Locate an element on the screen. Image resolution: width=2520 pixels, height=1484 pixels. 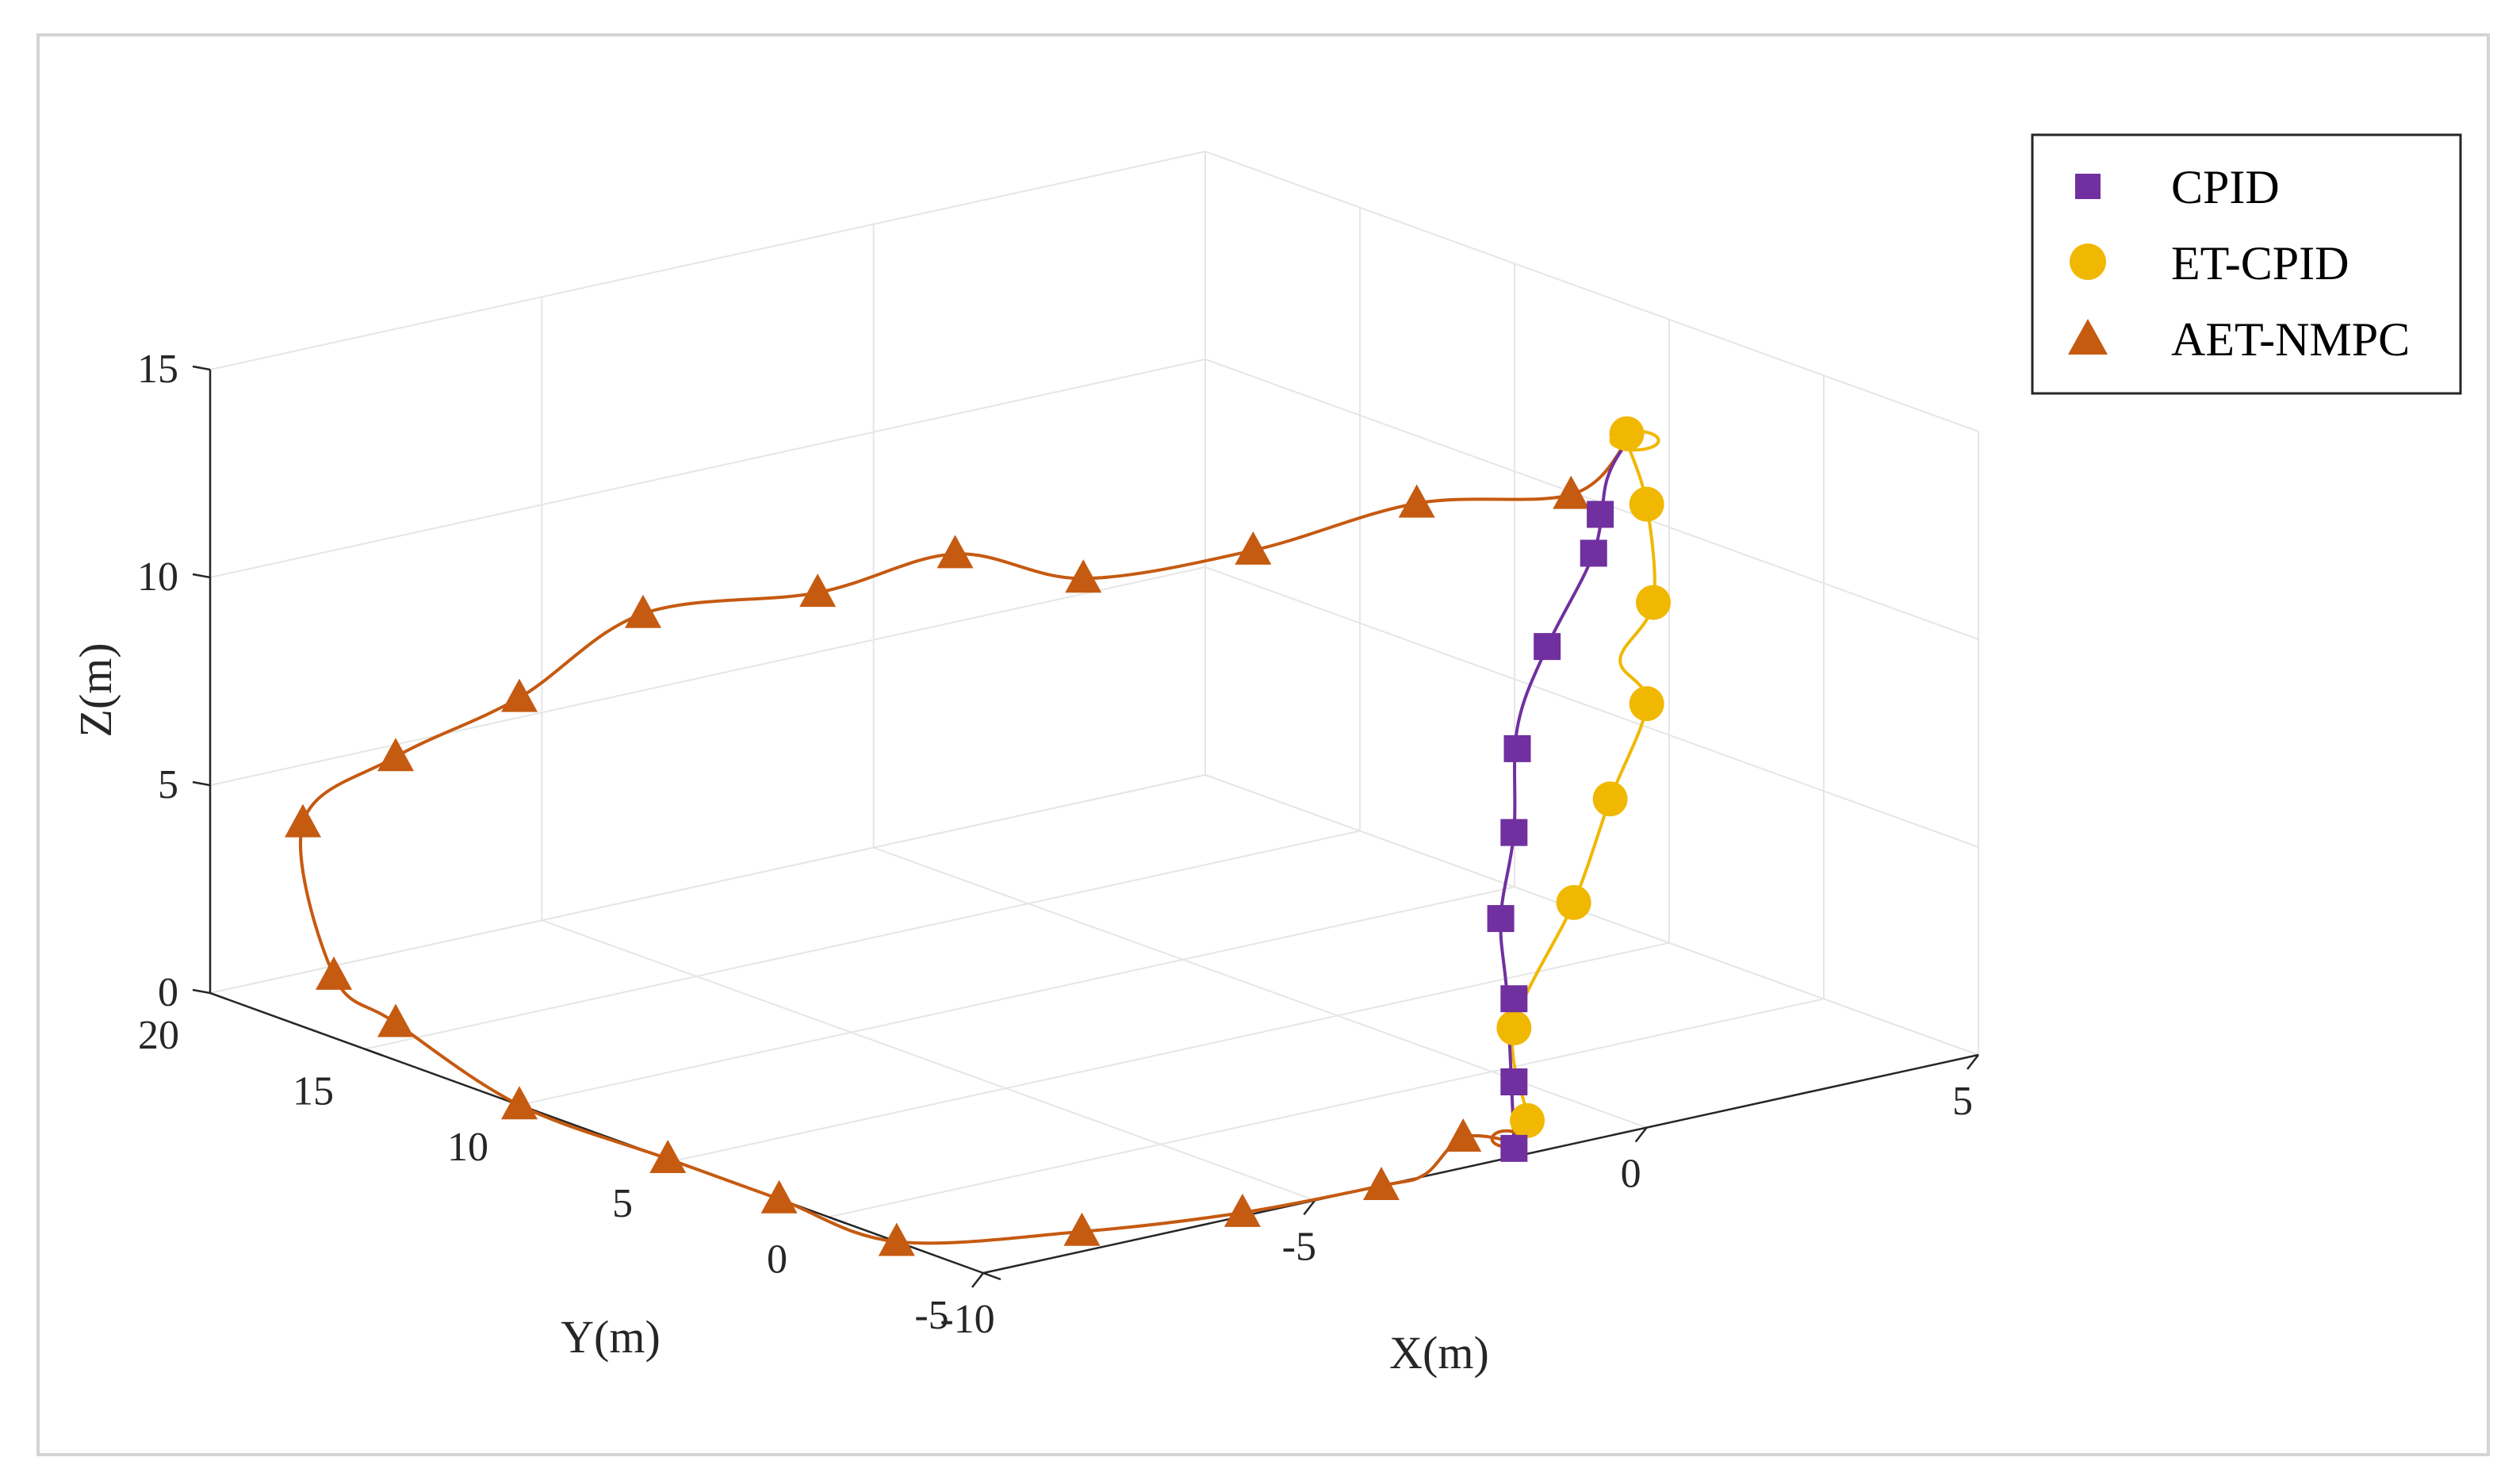
legend-label-aet-nmpc: AET-NMPC is located at coordinates (2290, 339).